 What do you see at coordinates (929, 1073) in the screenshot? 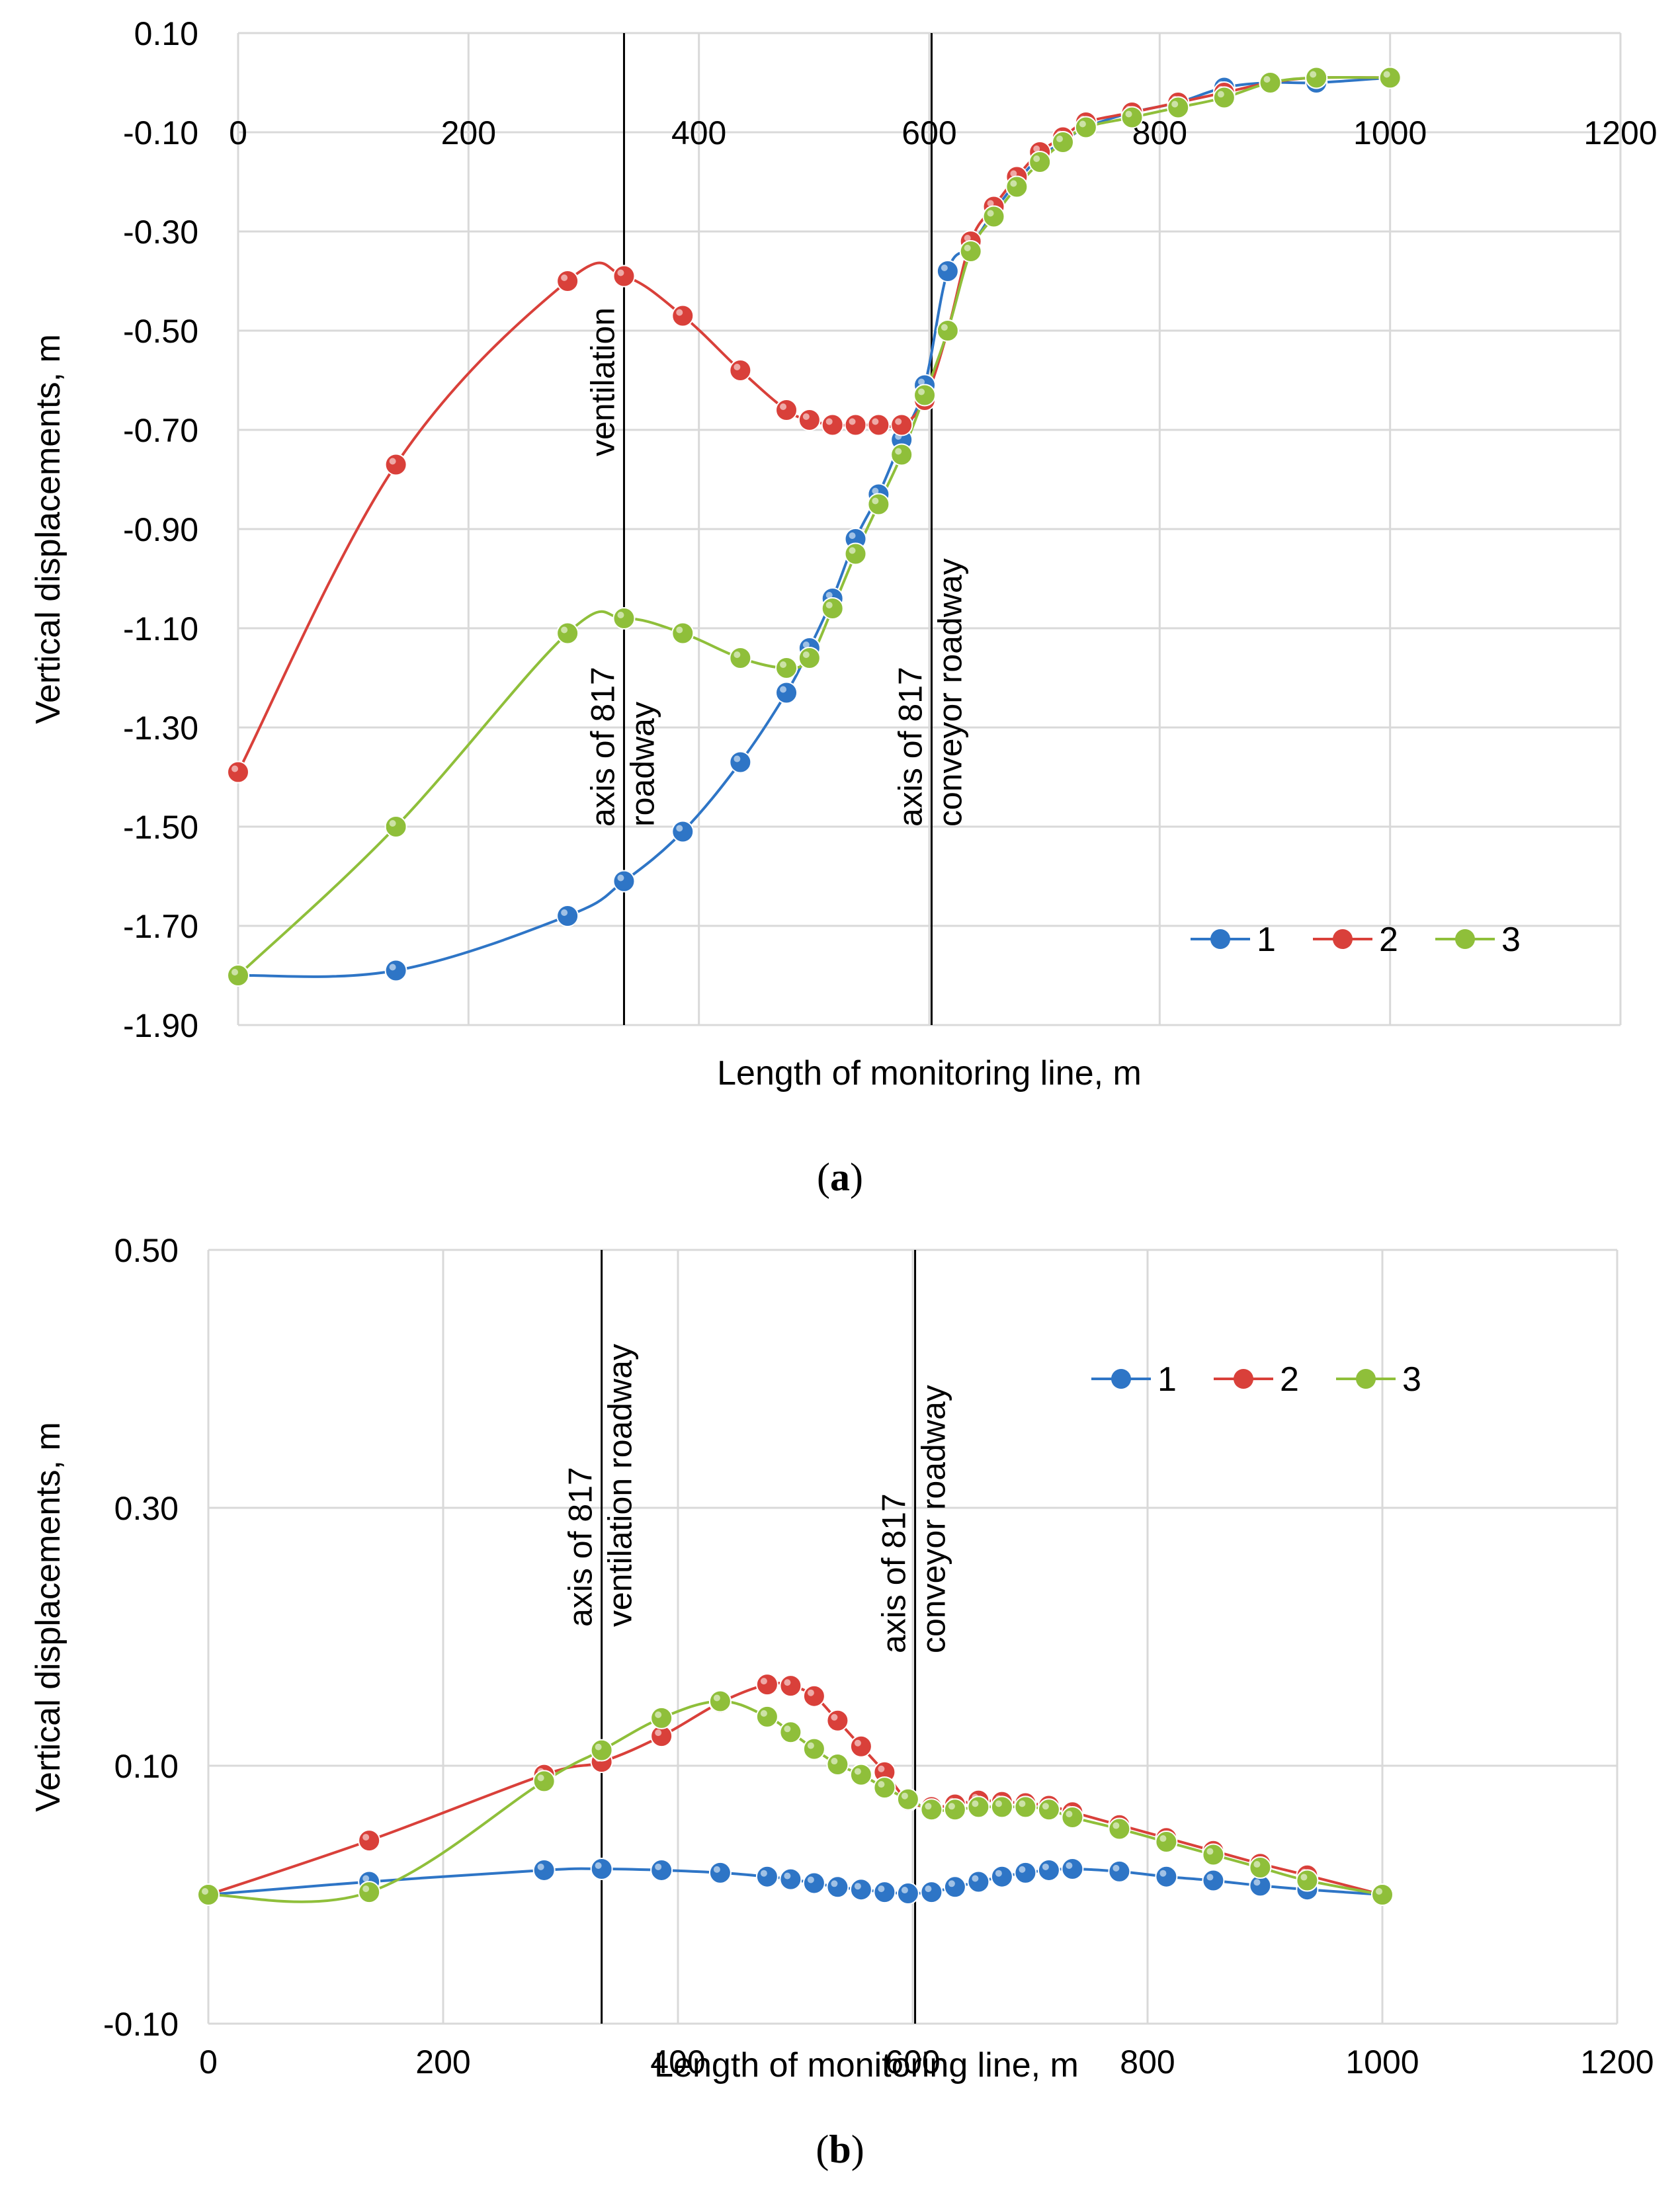
I see `x-axis-title-a: Length of monitoring line, m` at bounding box center [929, 1073].